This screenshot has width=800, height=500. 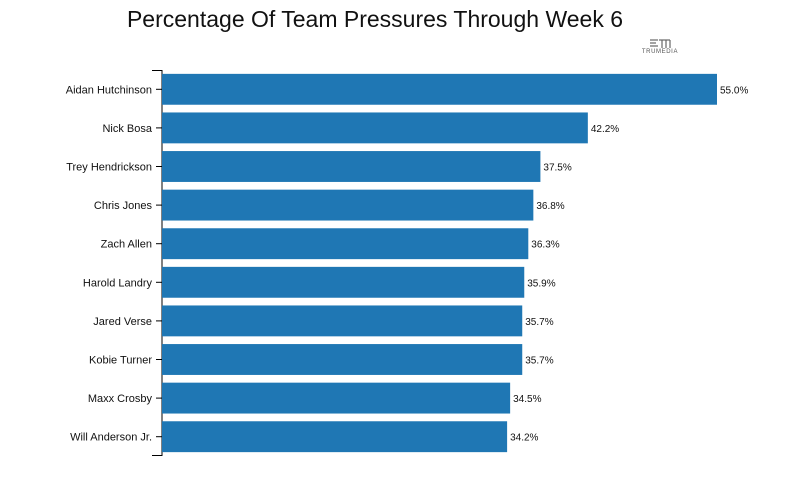 I want to click on y-tick-label: Will Anderson Jr., so click(x=111, y=438).